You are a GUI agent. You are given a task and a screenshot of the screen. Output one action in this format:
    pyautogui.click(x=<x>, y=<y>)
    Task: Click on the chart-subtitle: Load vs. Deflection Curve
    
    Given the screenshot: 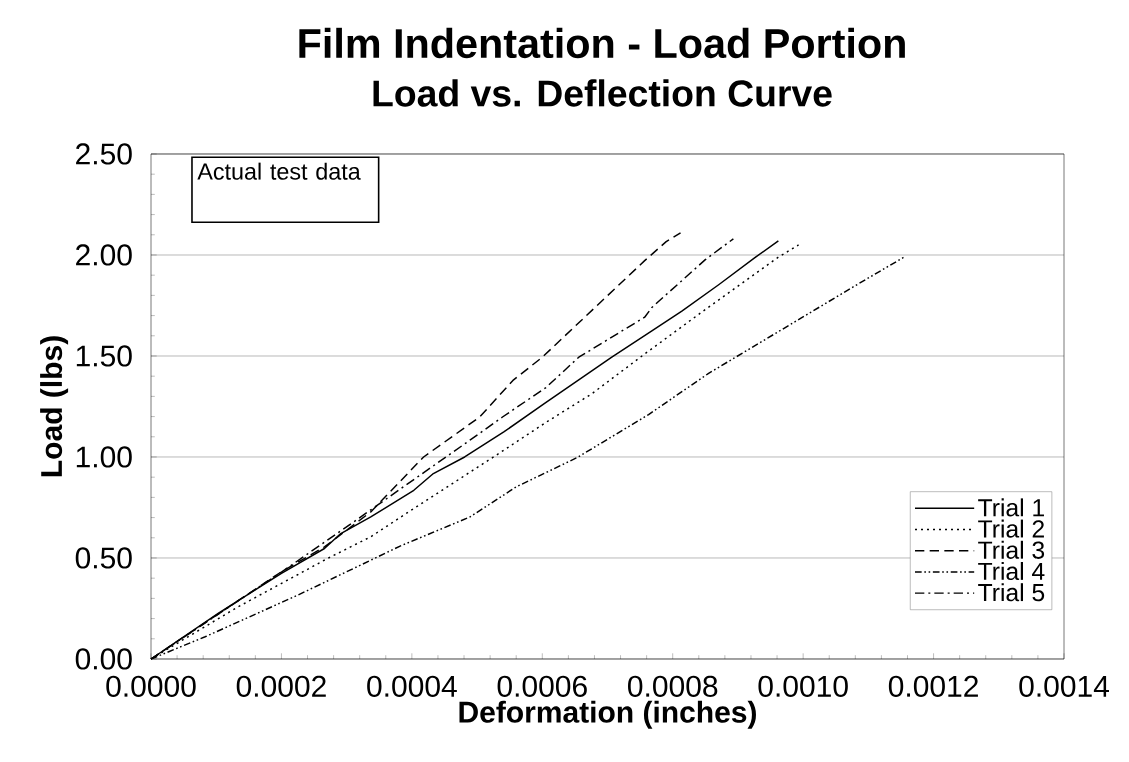 What is the action you would take?
    pyautogui.click(x=602, y=93)
    